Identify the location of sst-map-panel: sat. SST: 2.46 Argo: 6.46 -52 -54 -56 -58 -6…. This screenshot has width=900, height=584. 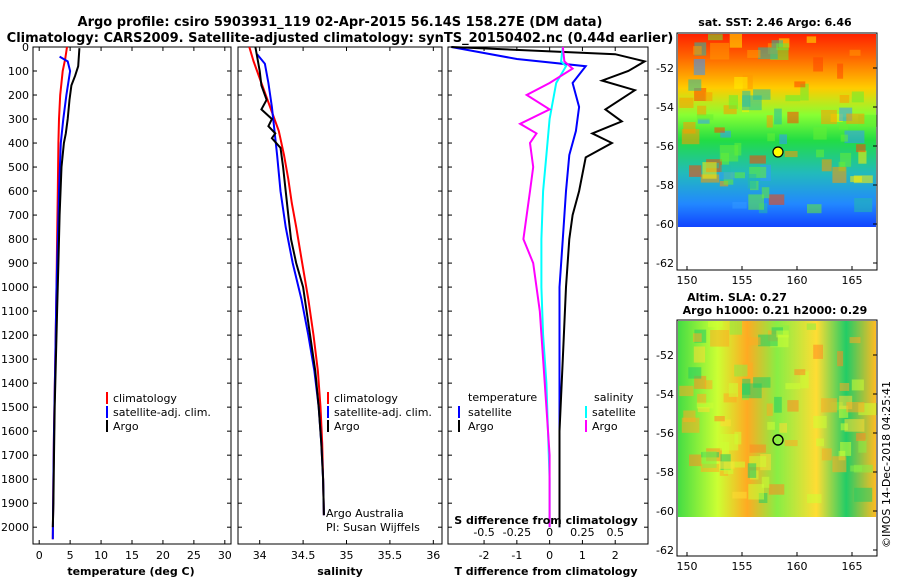
(767, 151).